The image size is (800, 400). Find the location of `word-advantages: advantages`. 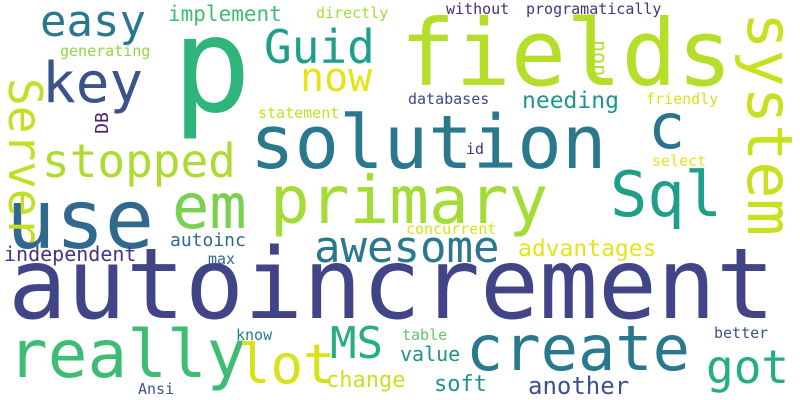

word-advantages: advantages is located at coordinates (587, 249).